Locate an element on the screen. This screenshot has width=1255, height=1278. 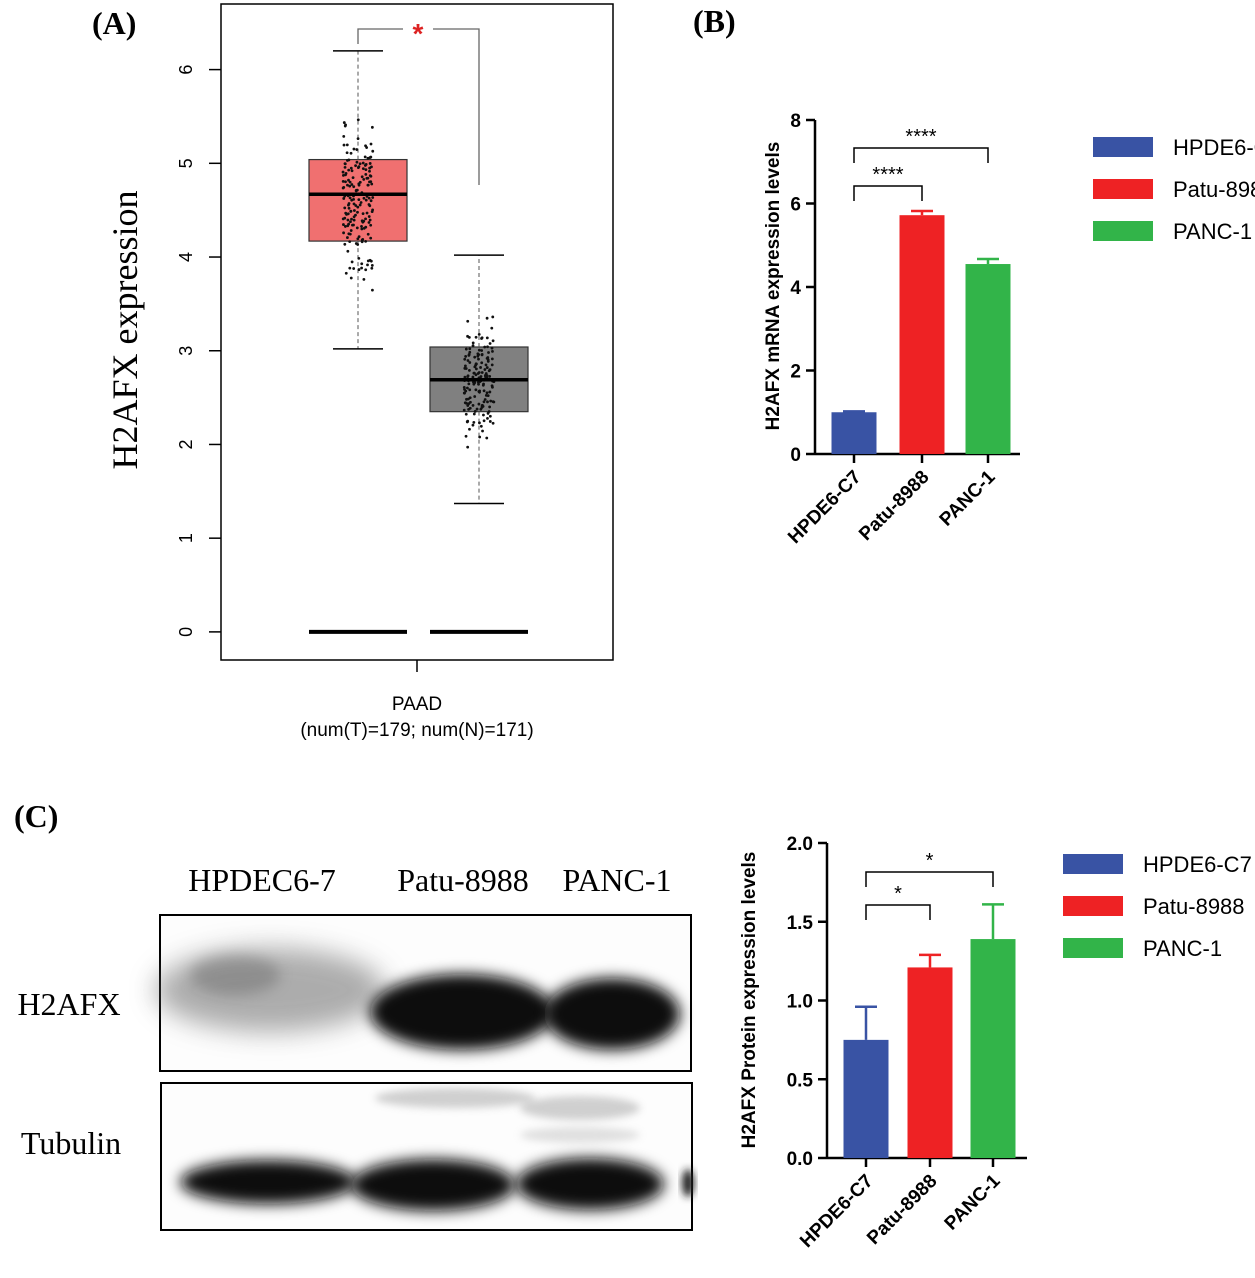
blot-lane-label-1: HPDEC6-7 is located at coordinates (262, 880).